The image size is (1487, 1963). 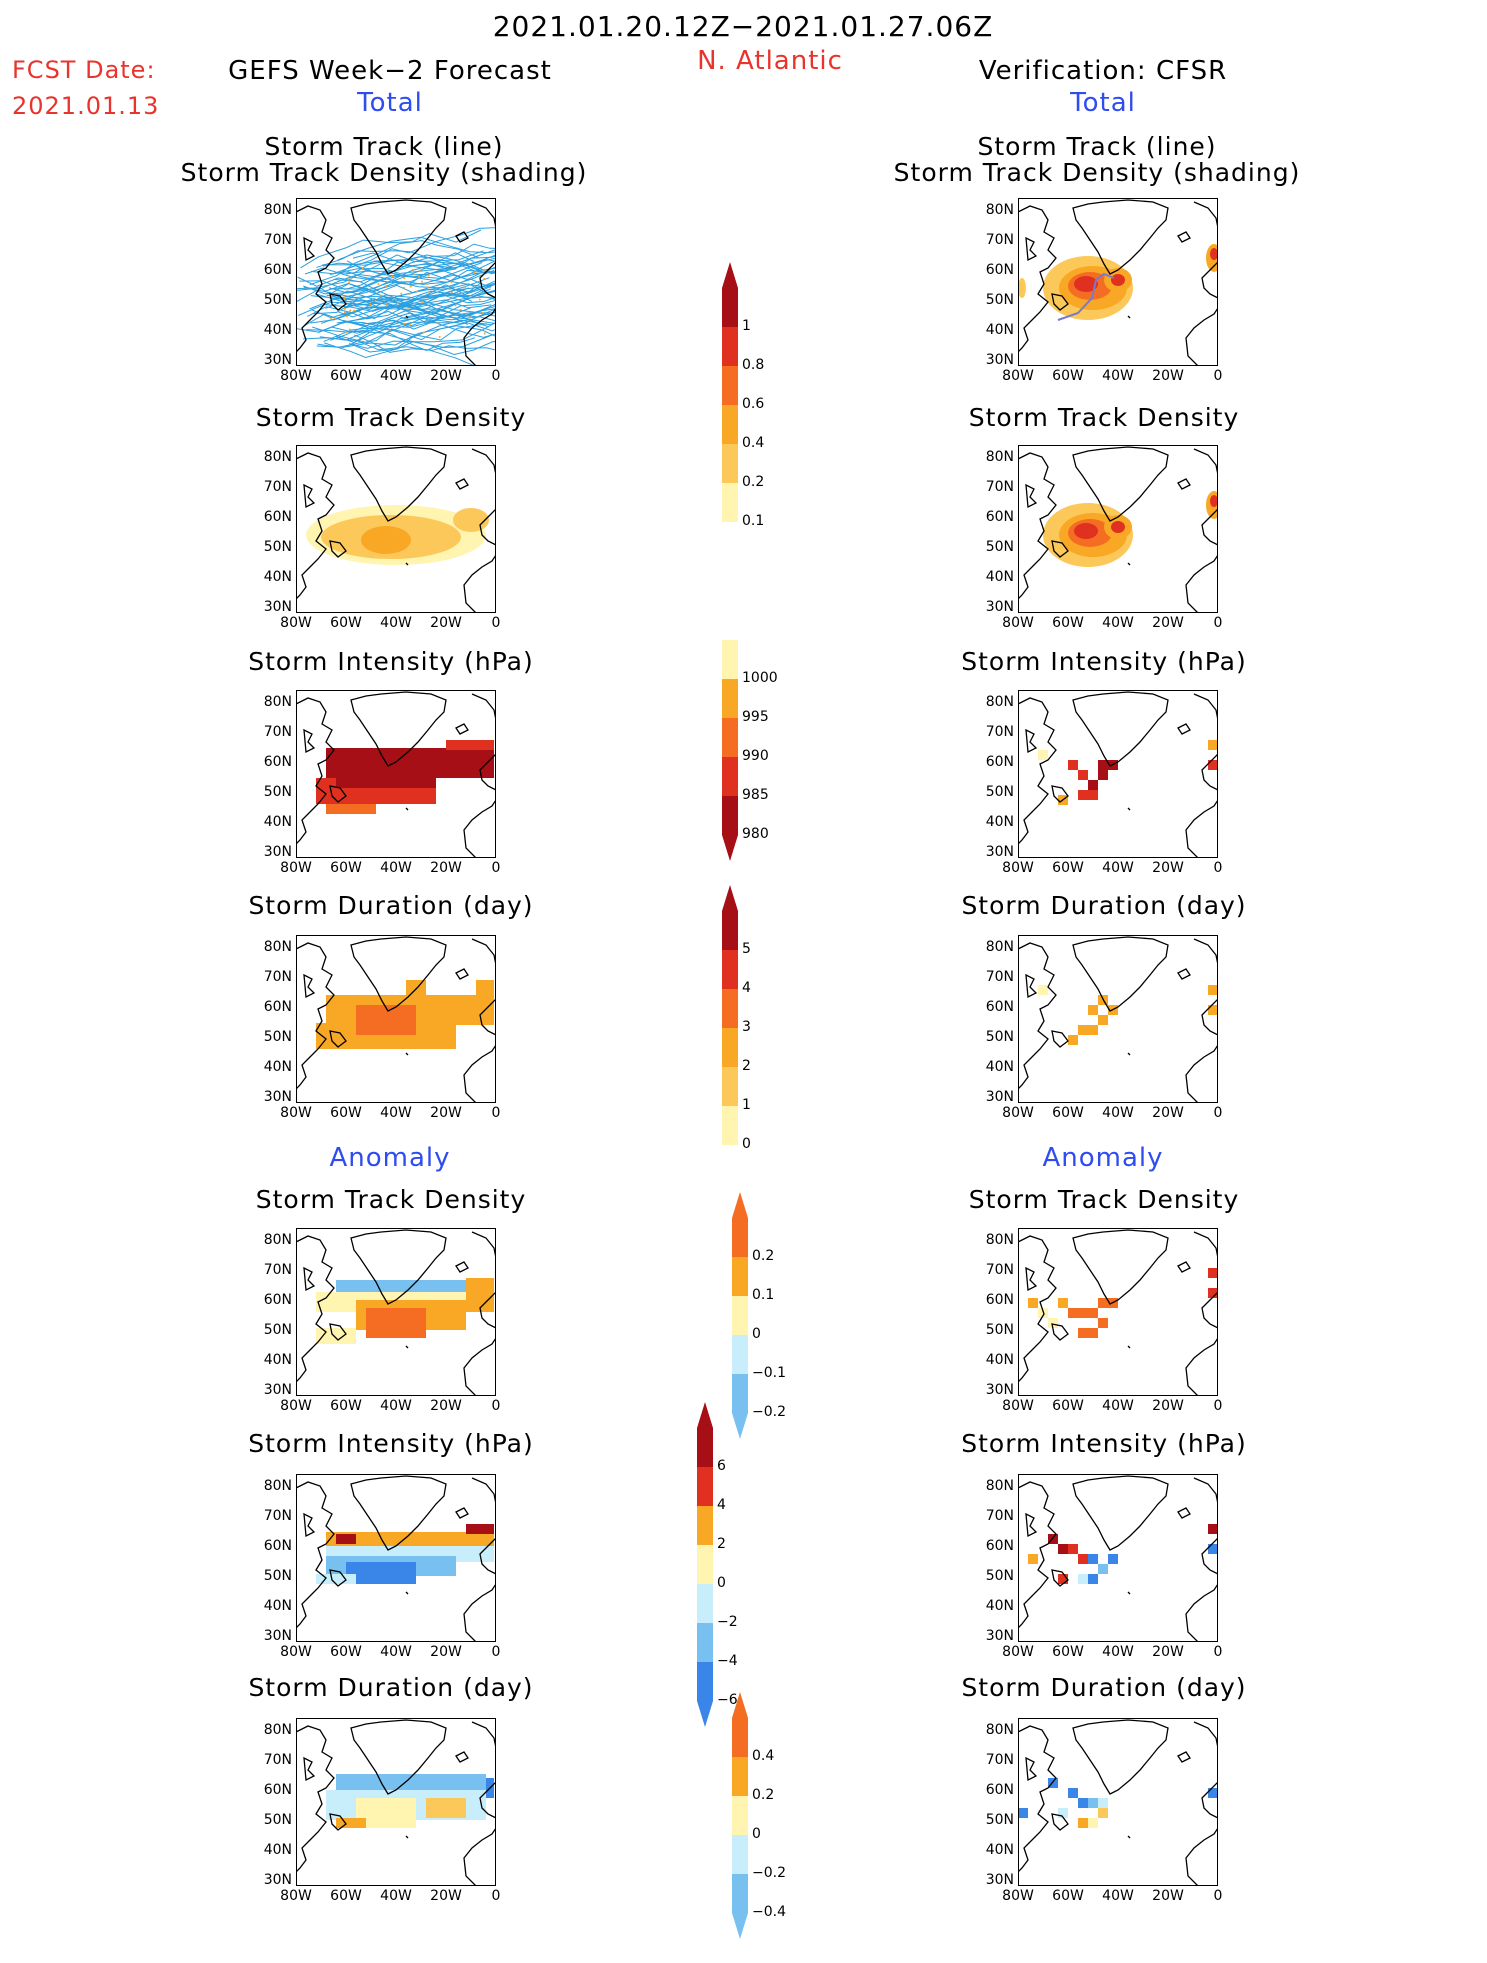 I want to click on panel-title-track-density-shading-right: Storm Track Density (shading), so click(x=1097, y=172).